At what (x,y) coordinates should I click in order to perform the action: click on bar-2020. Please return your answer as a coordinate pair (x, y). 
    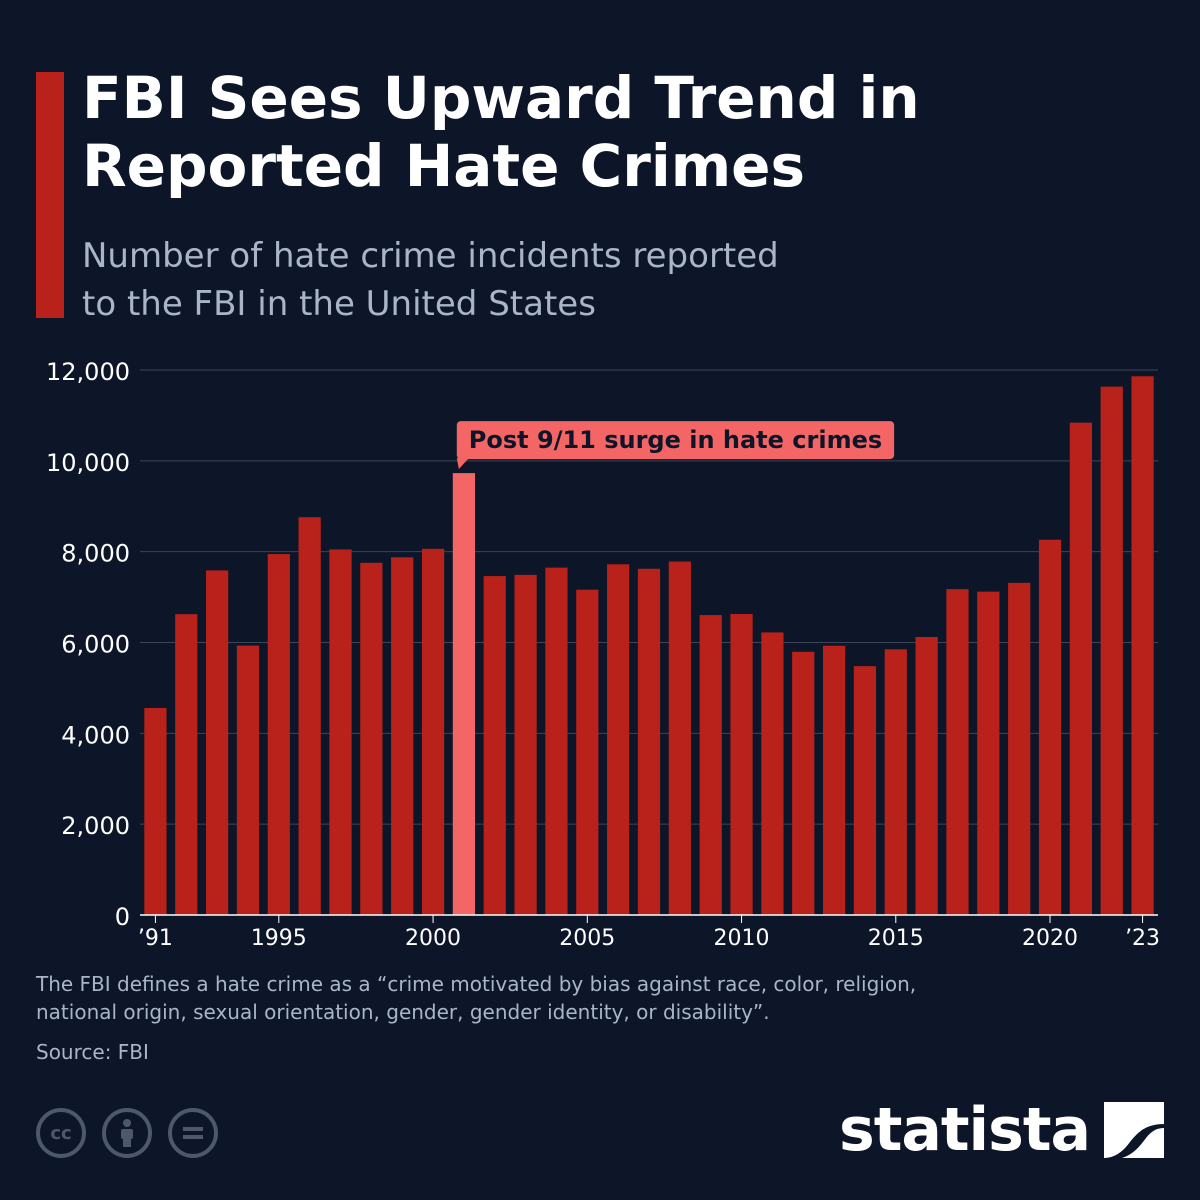
    Looking at the image, I should click on (1050, 727).